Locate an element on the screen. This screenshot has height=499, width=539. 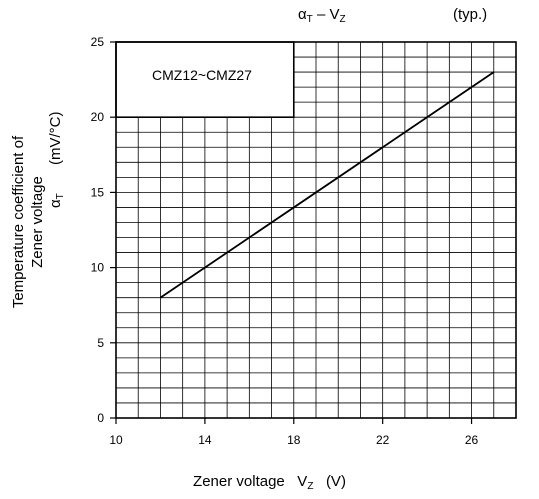
title-alpha: αT – VZ is located at coordinates (322, 15).